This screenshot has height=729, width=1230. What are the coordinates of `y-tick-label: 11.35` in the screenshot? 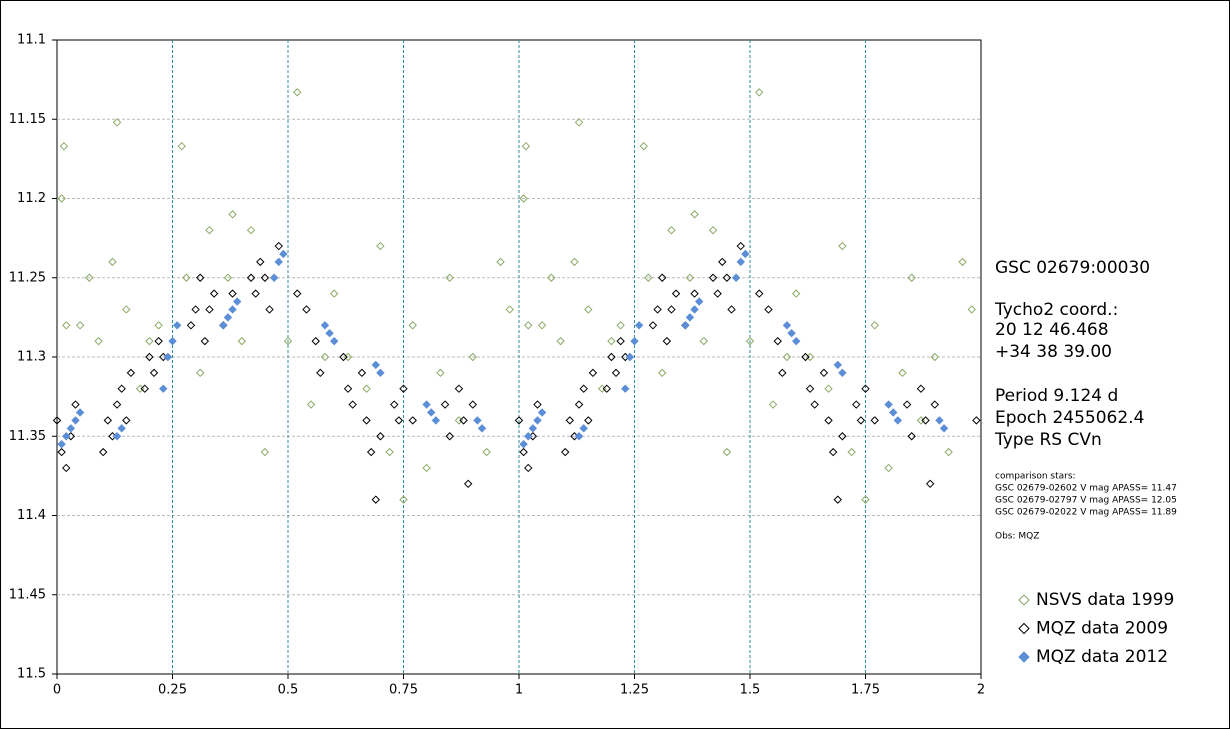 It's located at (27, 436).